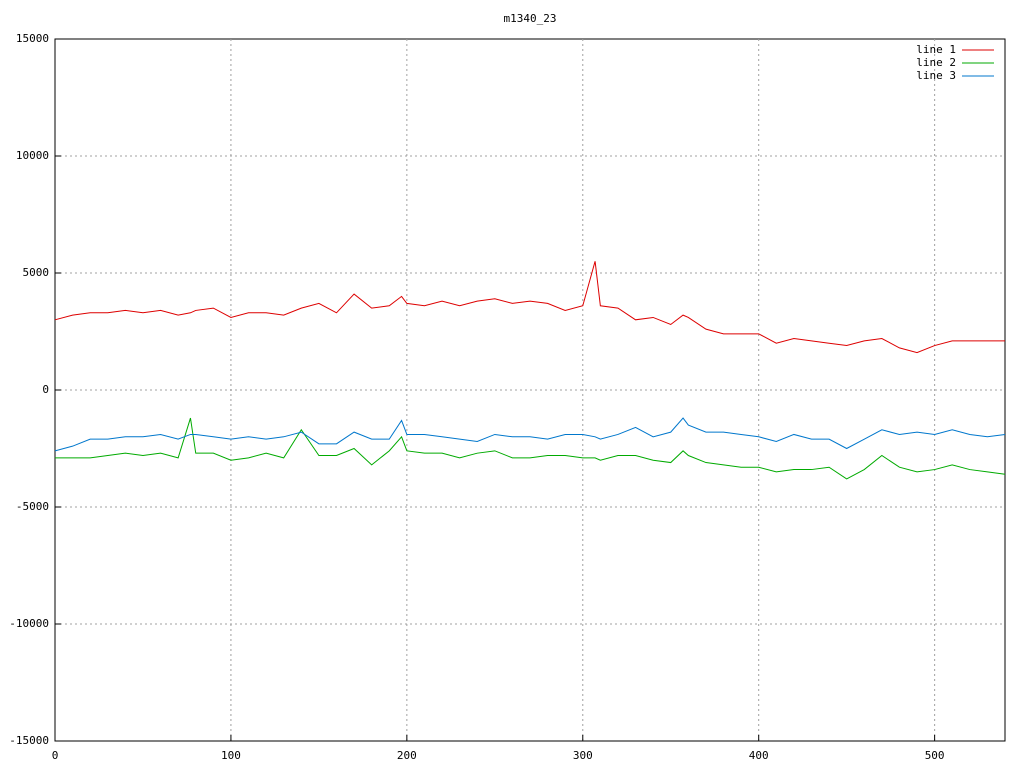  What do you see at coordinates (936, 49) in the screenshot?
I see `legend-label: line 1` at bounding box center [936, 49].